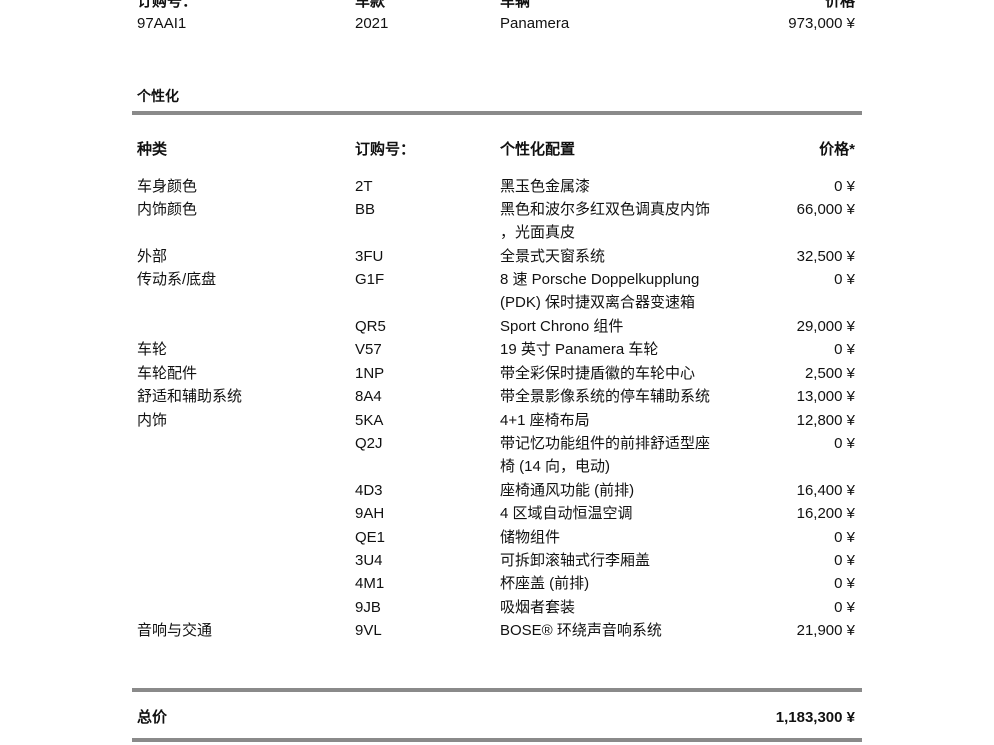 This screenshot has height=745, width=994. Describe the element at coordinates (497, 630) in the screenshot. I see `table-row: 音响与交通 9VL BOSE® 环绕声音响系统 21,900 ¥` at that location.